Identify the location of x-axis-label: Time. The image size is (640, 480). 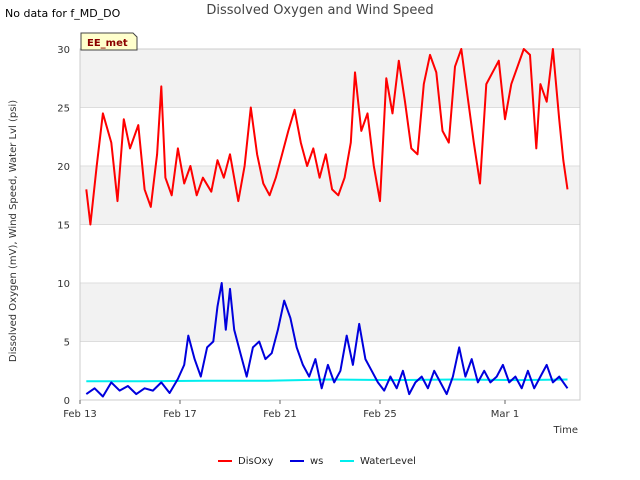
(565, 430).